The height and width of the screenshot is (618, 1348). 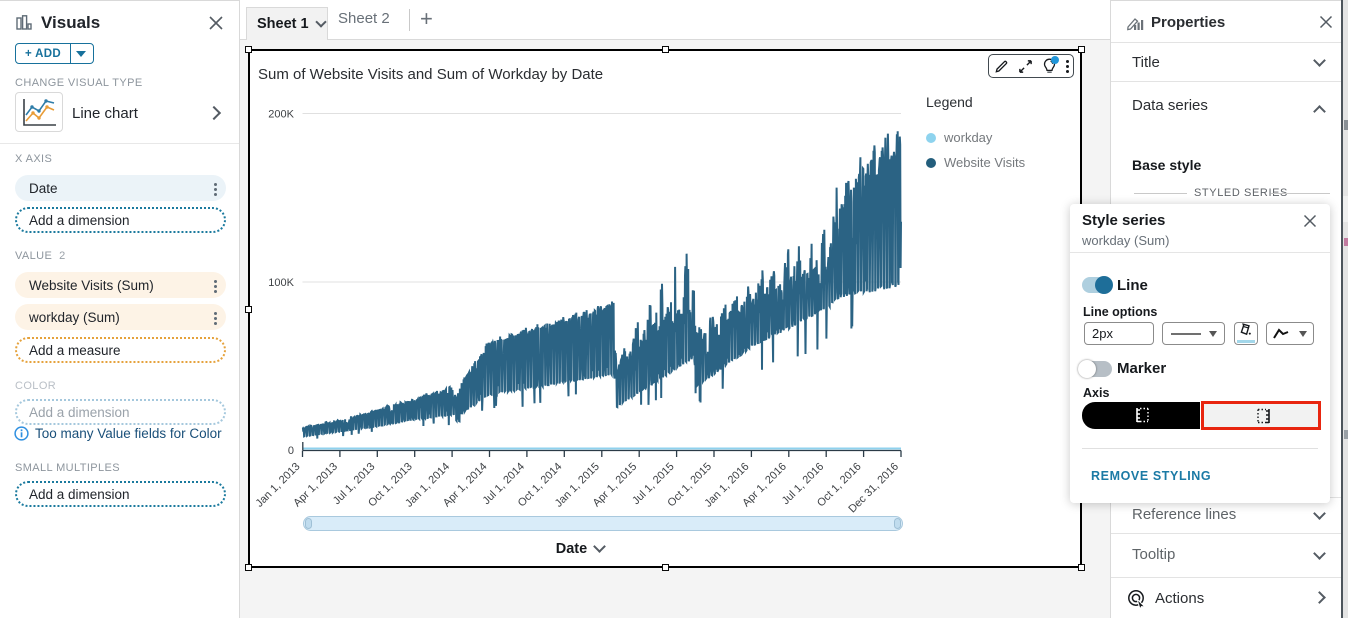 What do you see at coordinates (281, 283) in the screenshot?
I see `svg-text: 100K` at bounding box center [281, 283].